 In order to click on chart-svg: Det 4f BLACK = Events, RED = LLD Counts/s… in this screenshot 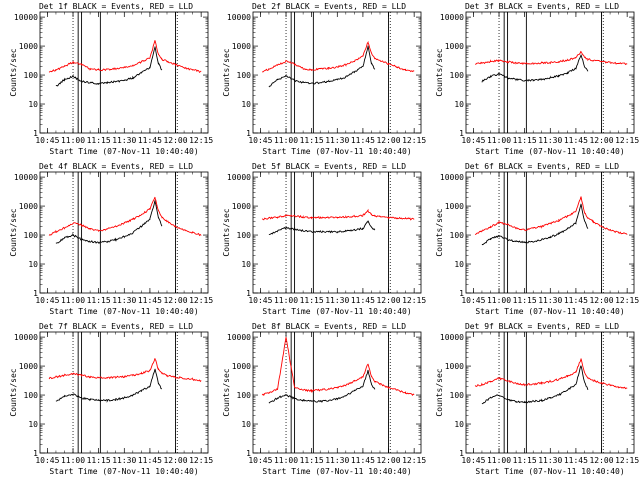, I will do `click(111, 239)`.